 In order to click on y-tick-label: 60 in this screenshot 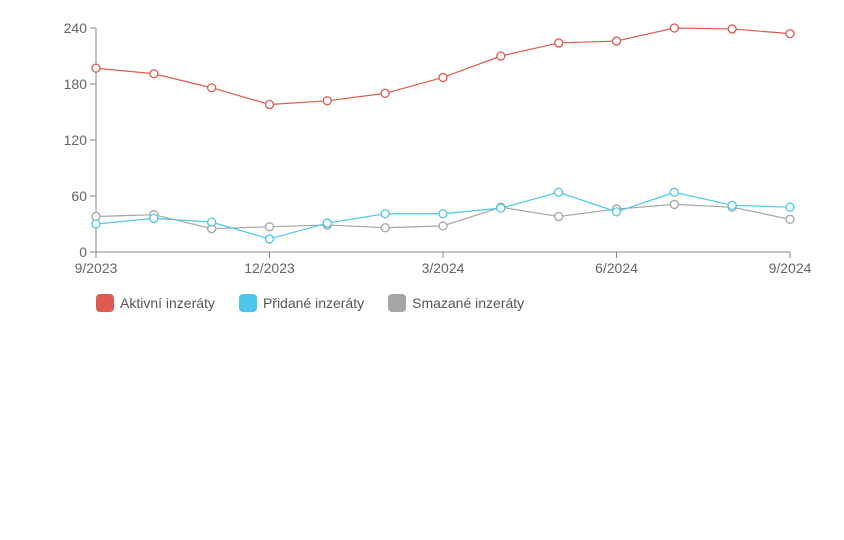, I will do `click(79, 196)`.